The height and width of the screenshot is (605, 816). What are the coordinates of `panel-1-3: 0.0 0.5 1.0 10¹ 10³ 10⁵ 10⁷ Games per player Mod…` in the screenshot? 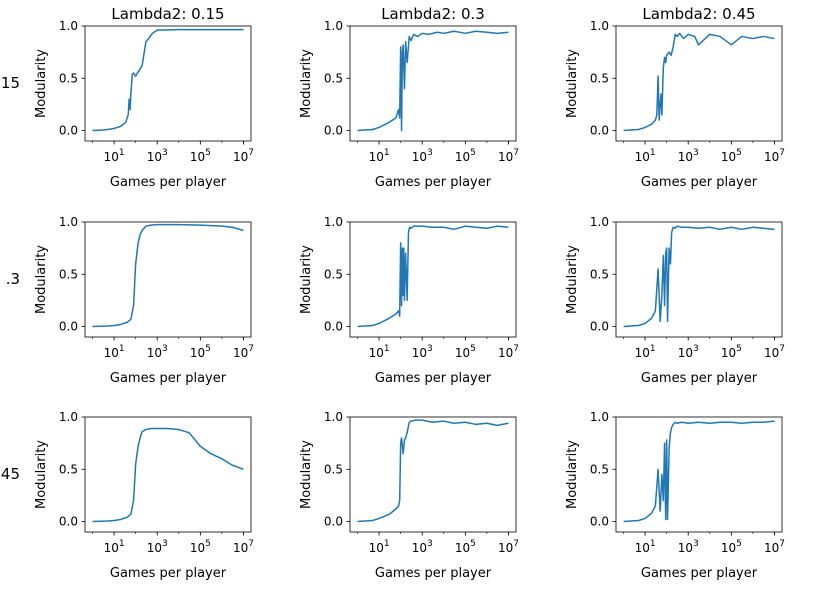 It's located at (675, 97).